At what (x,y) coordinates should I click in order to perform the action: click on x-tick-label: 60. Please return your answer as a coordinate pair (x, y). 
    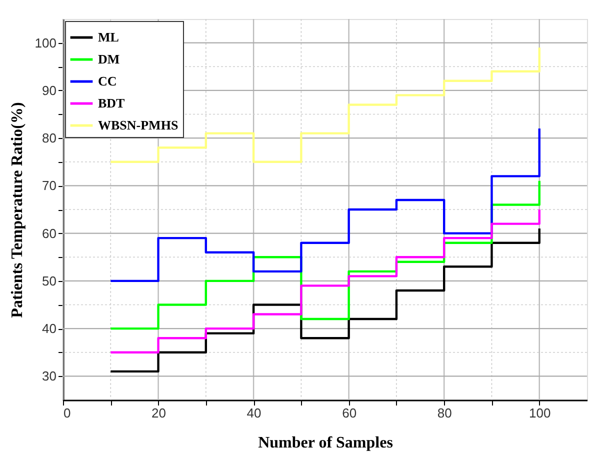
    Looking at the image, I should click on (349, 413).